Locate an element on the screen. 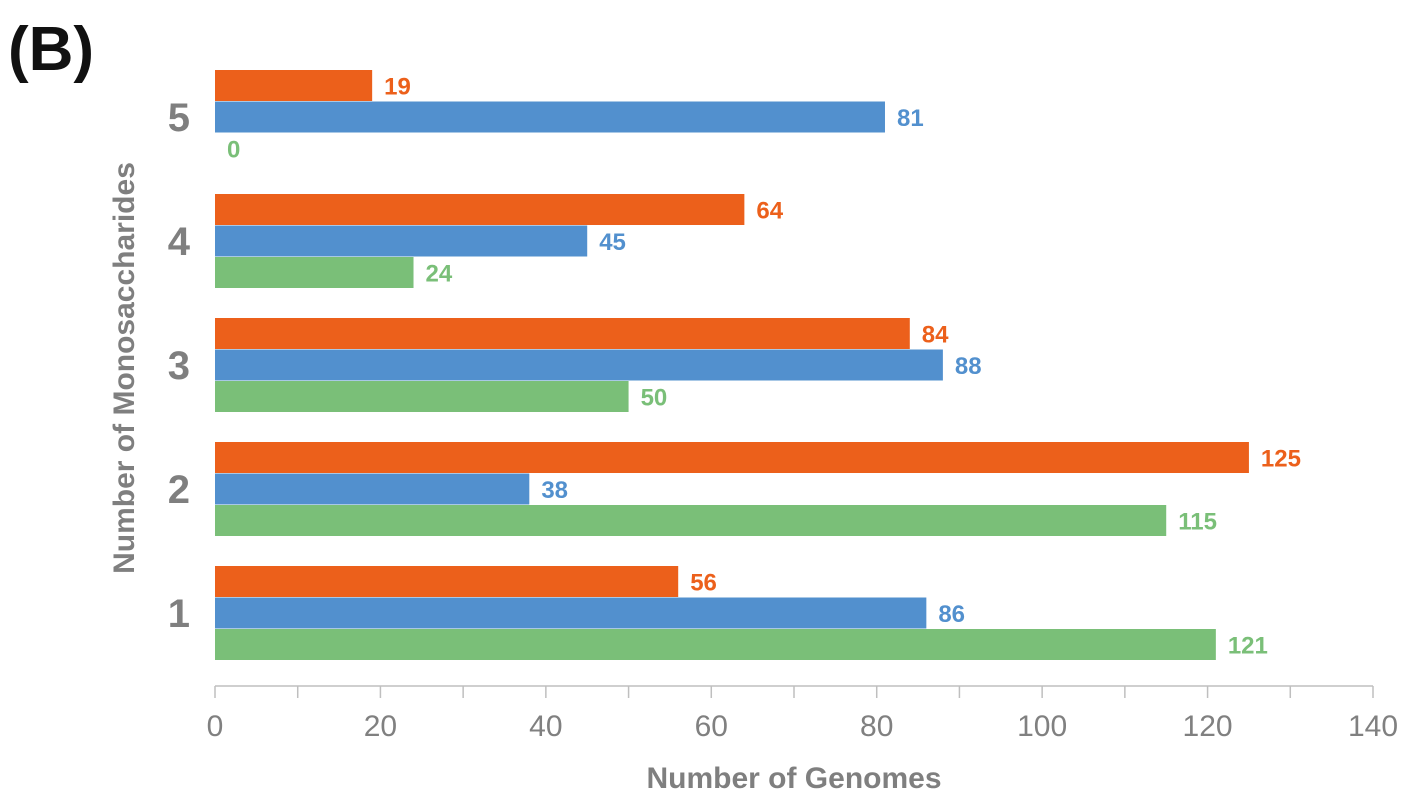 The width and height of the screenshot is (1408, 794). bar-cat3-s2 is located at coordinates (562, 333).